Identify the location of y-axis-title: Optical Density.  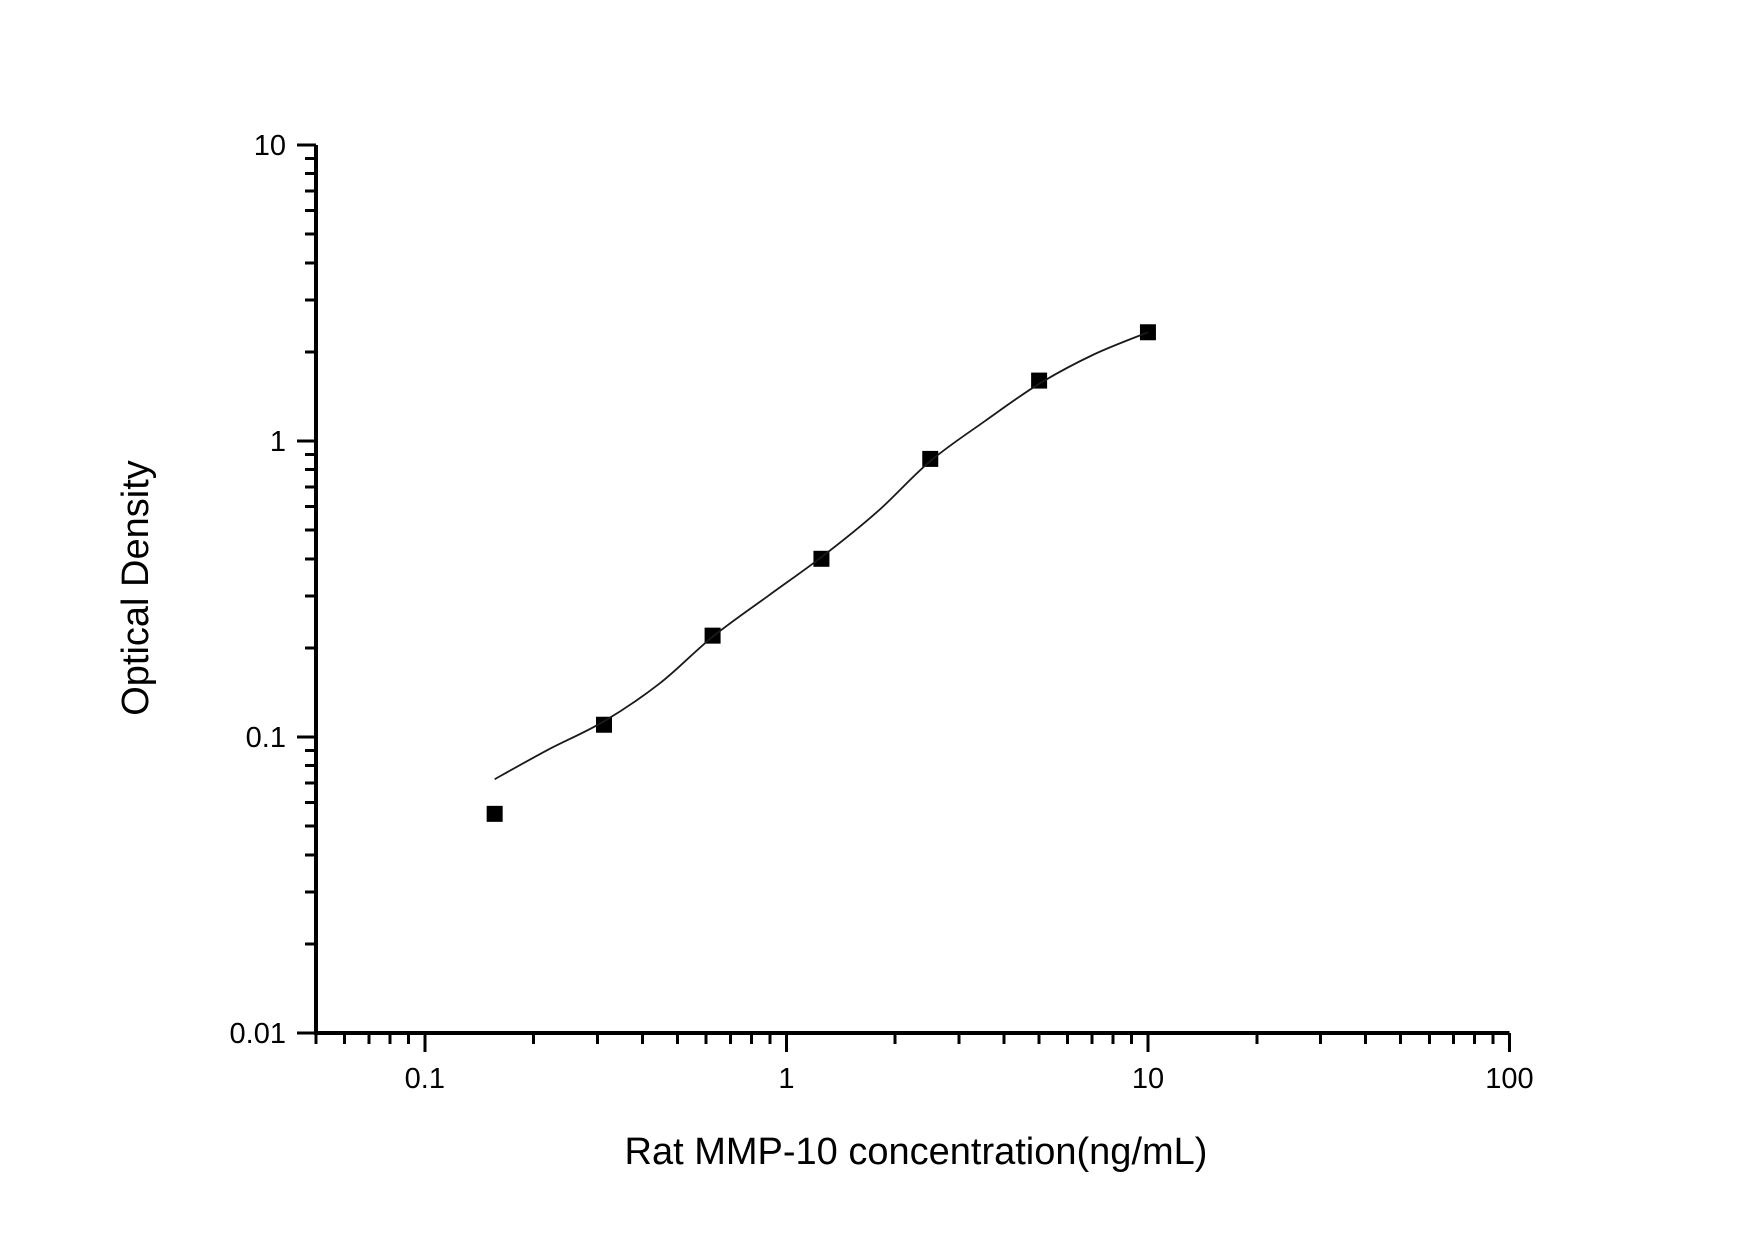
(136, 588).